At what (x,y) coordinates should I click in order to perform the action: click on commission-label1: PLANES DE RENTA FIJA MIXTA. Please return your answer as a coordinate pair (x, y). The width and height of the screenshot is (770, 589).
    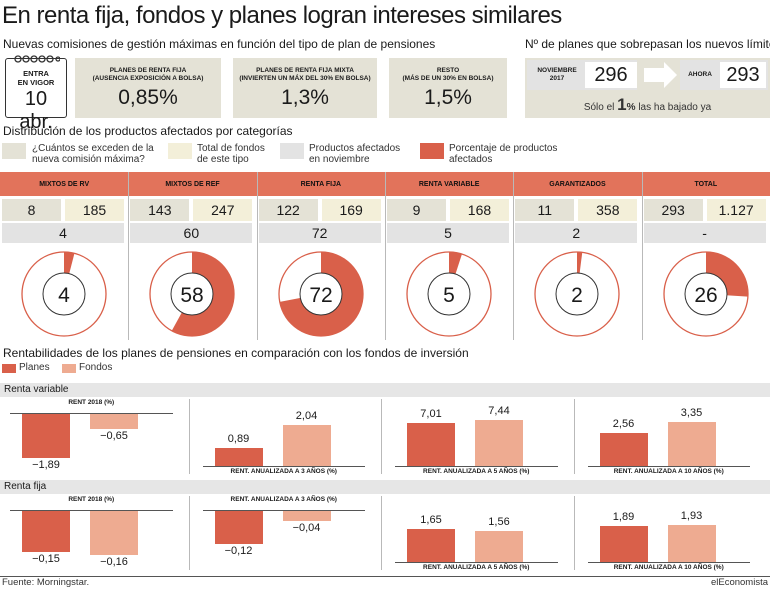
    Looking at the image, I should click on (305, 70).